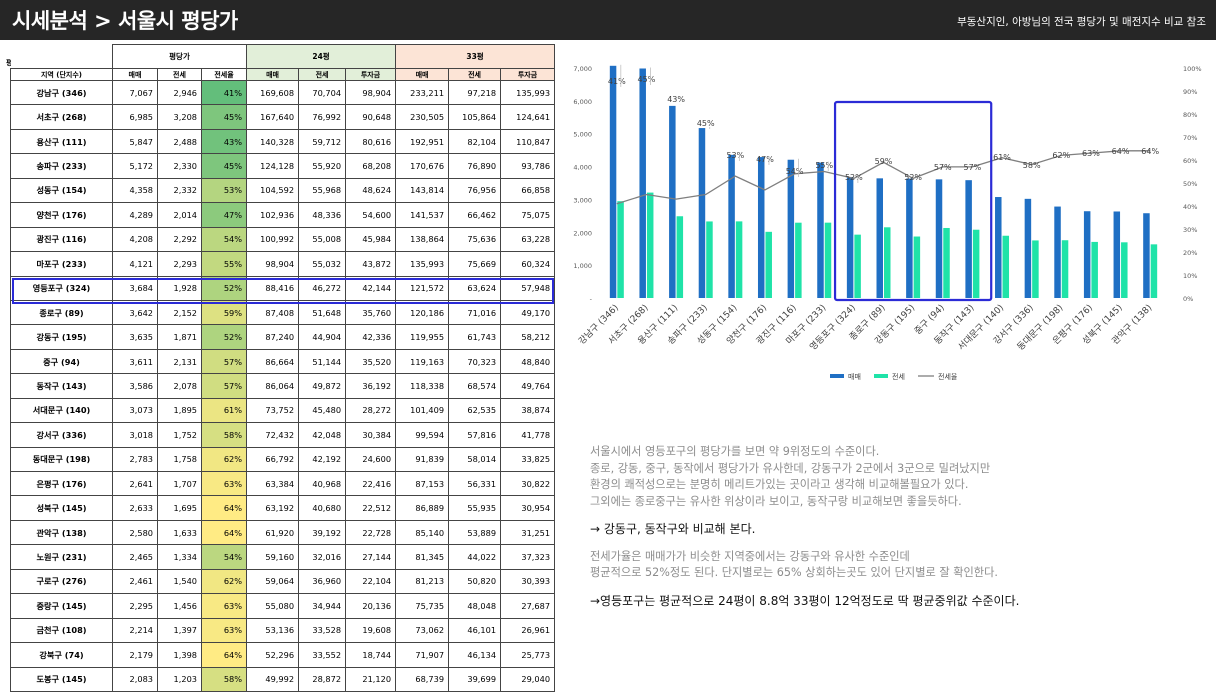 The image size is (1216, 692). Describe the element at coordinates (273, 166) in the screenshot. I see `value-cell: 124,128` at that location.